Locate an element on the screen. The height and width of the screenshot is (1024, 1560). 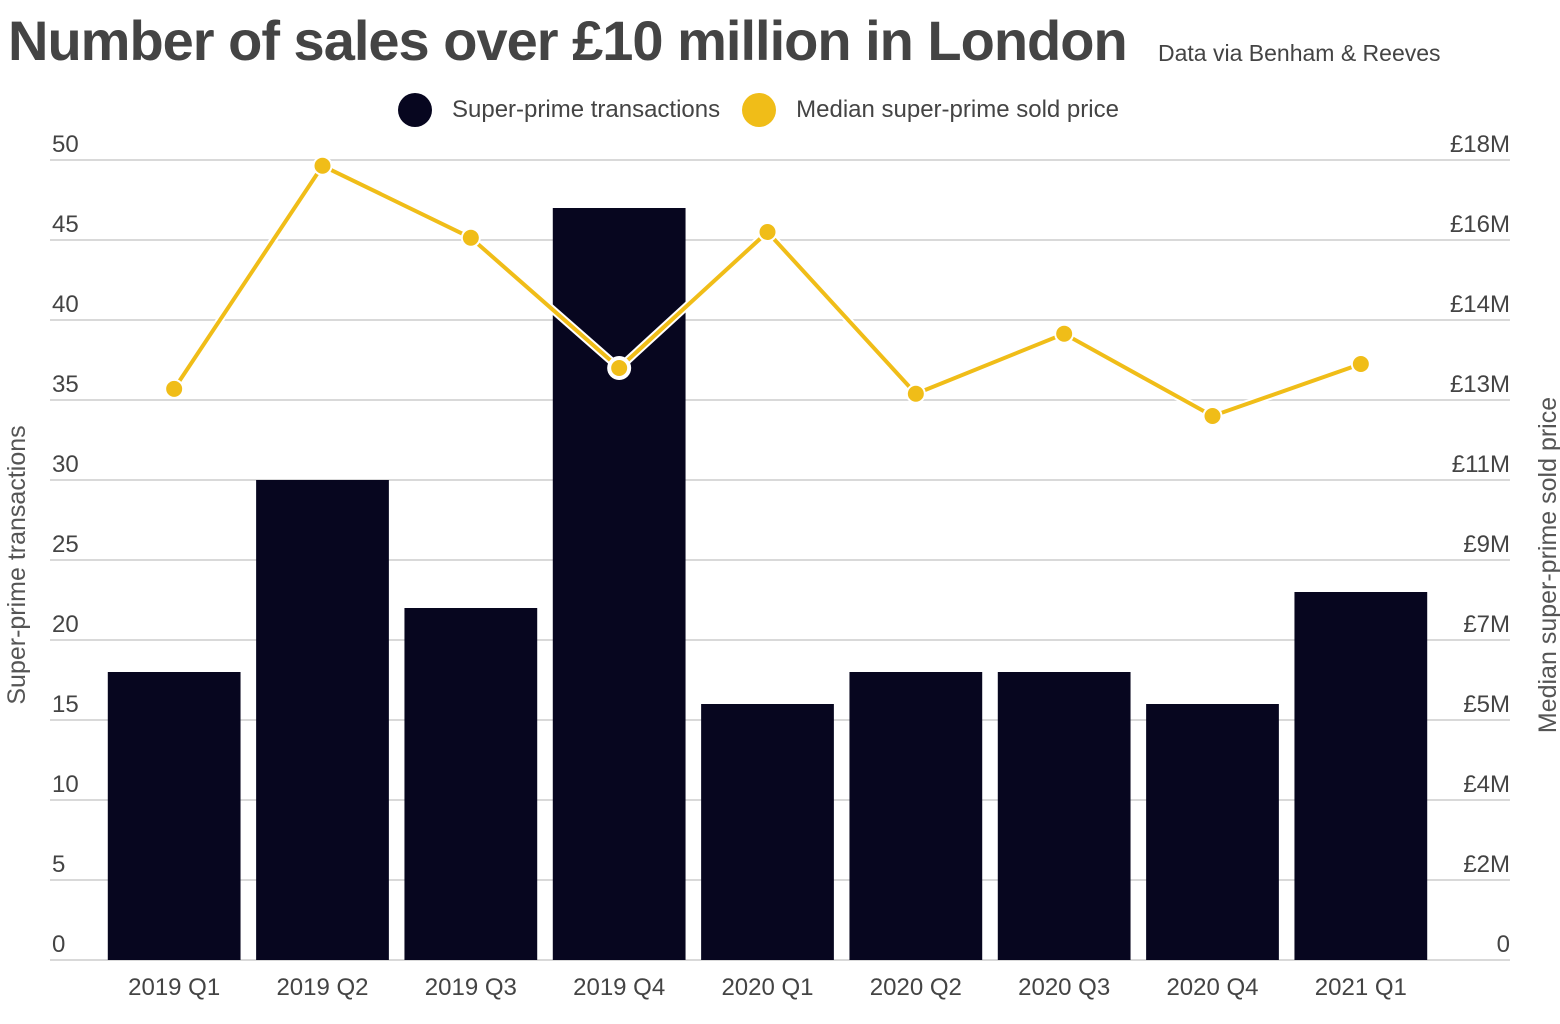
legend-label-transactions: Super-prime transactions is located at coordinates (586, 109).